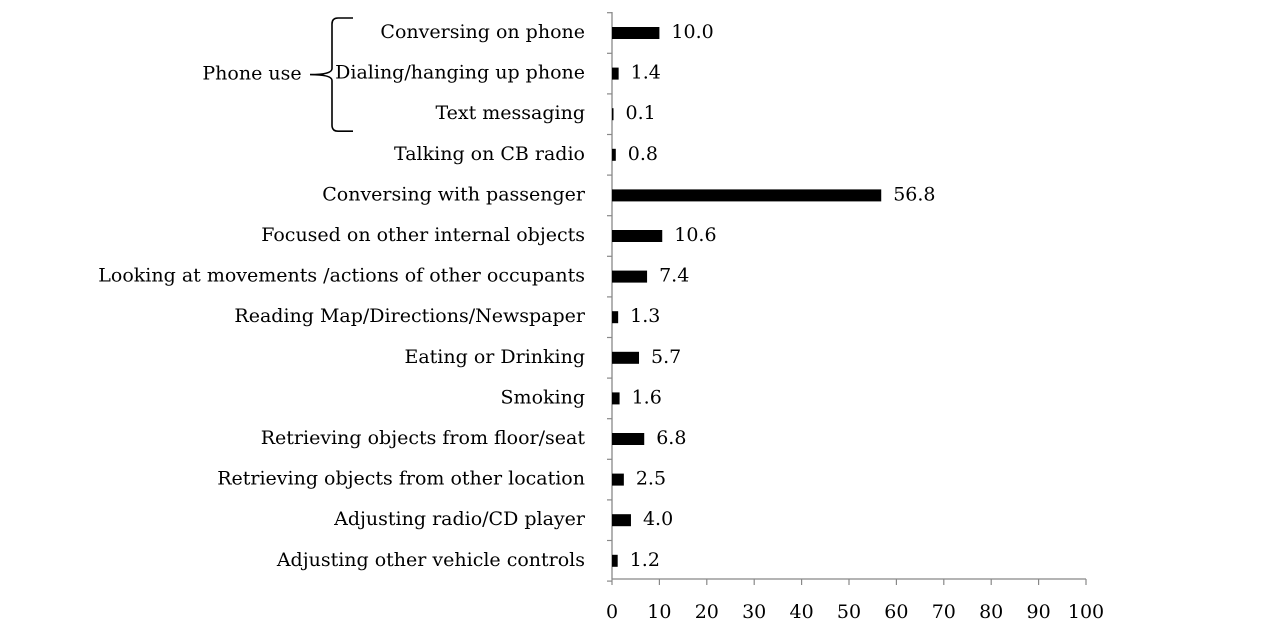 This screenshot has width=1280, height=636. Describe the element at coordinates (641, 113) in the screenshot. I see `value-label: 0.1` at that location.